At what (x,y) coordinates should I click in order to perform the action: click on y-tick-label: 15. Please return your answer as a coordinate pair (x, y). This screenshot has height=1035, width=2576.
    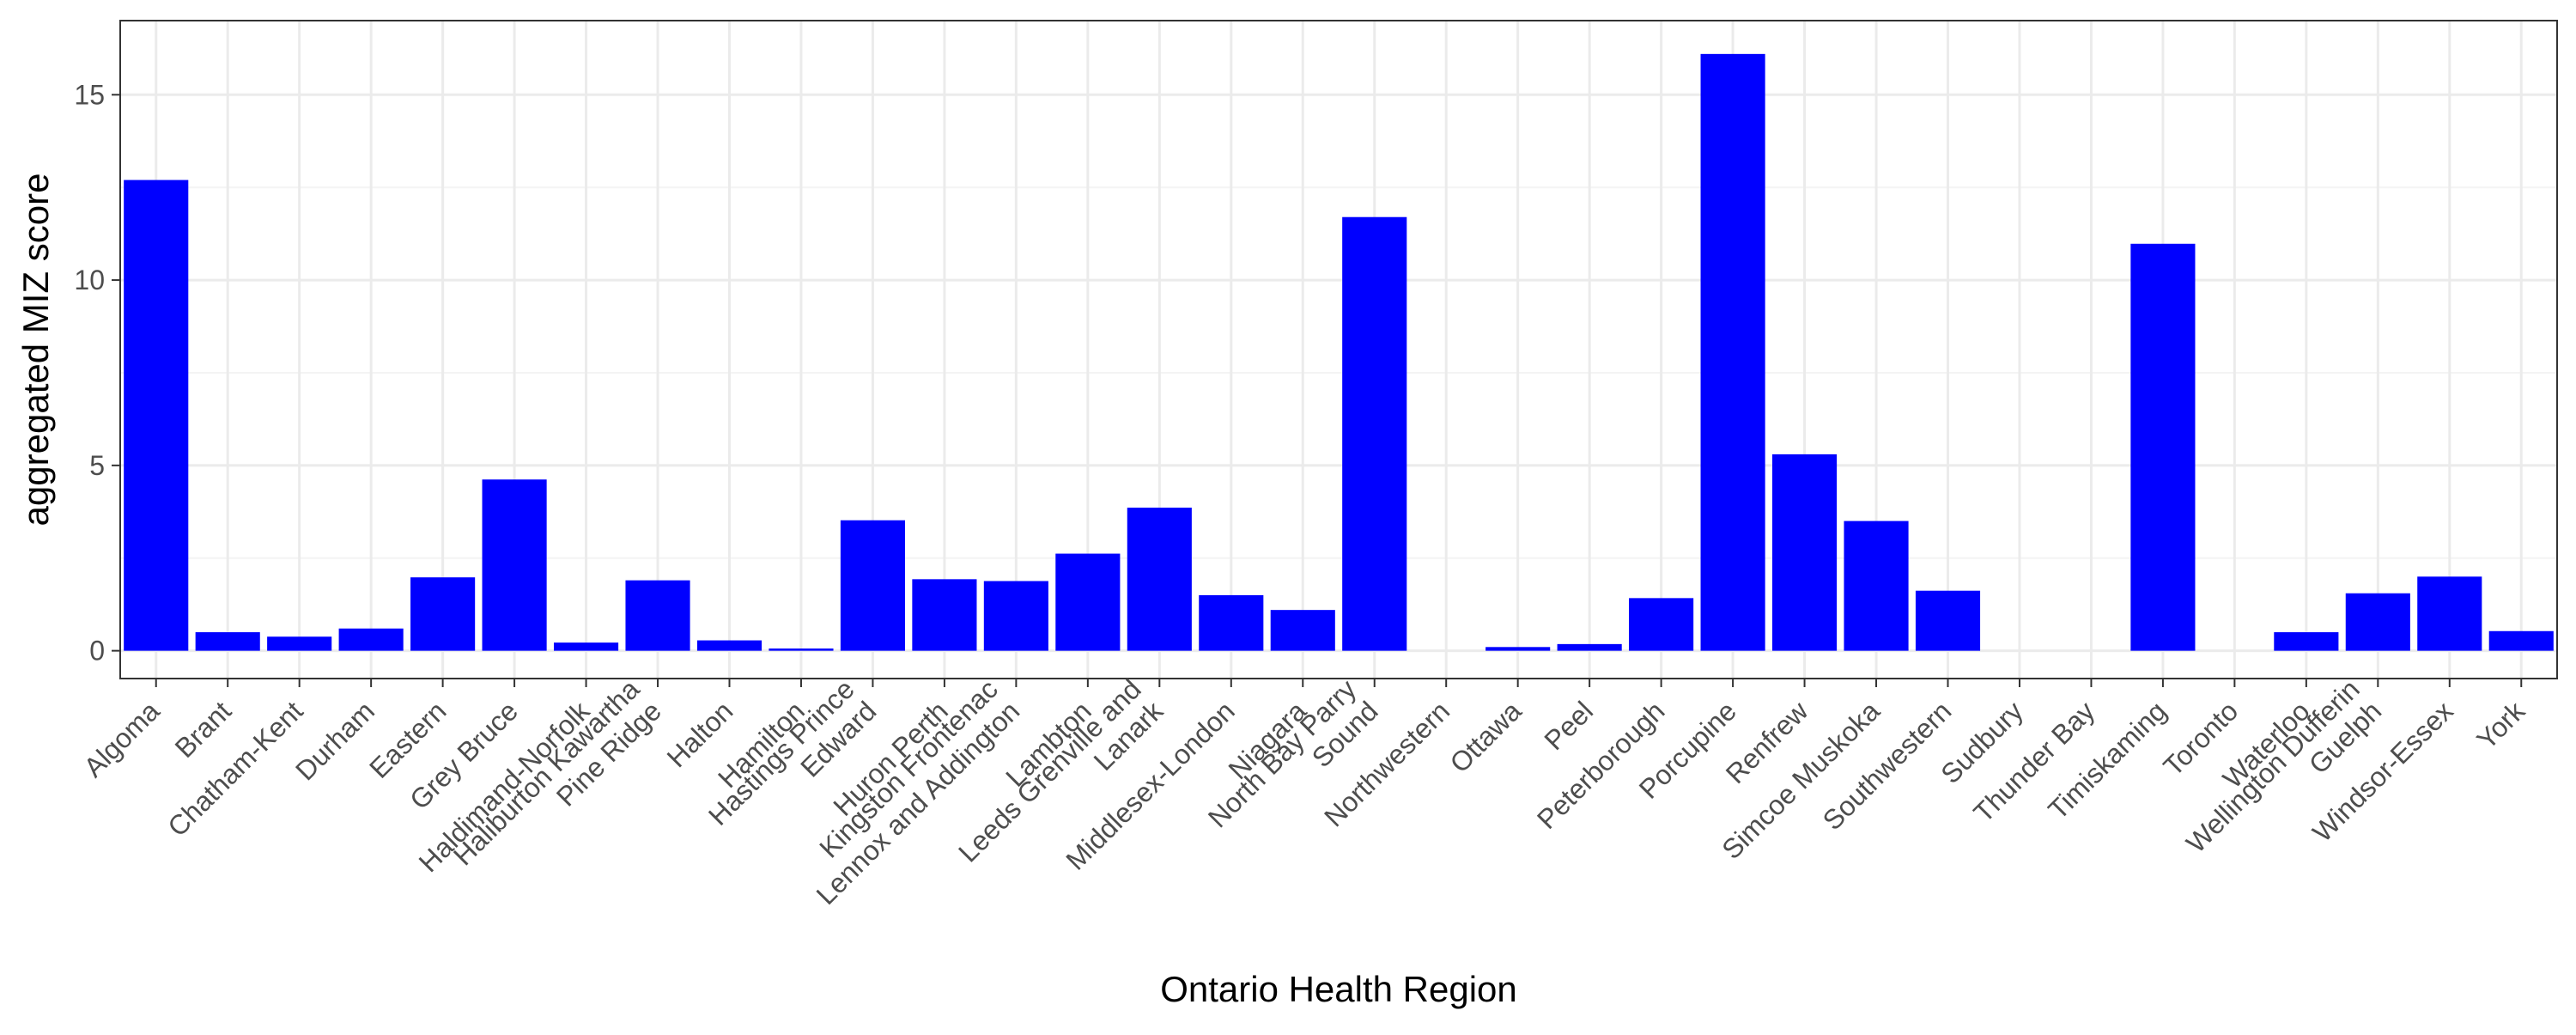
    Looking at the image, I should click on (90, 94).